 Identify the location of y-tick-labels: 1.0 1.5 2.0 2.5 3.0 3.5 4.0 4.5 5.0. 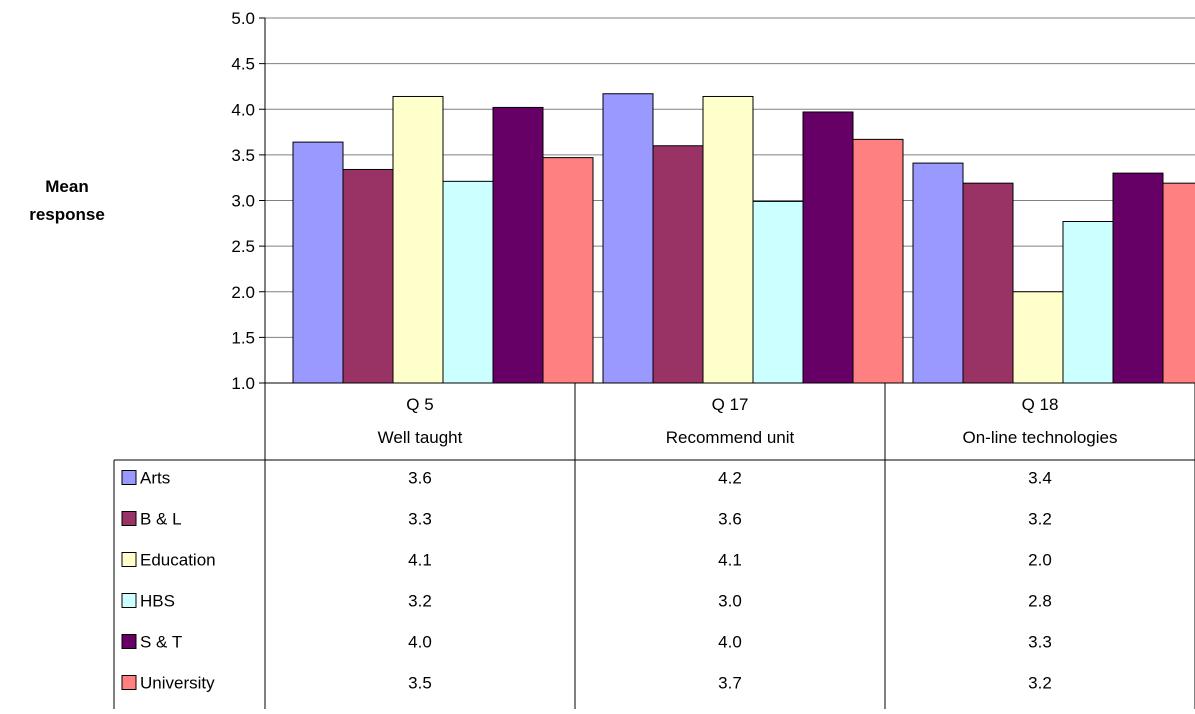
(243, 201).